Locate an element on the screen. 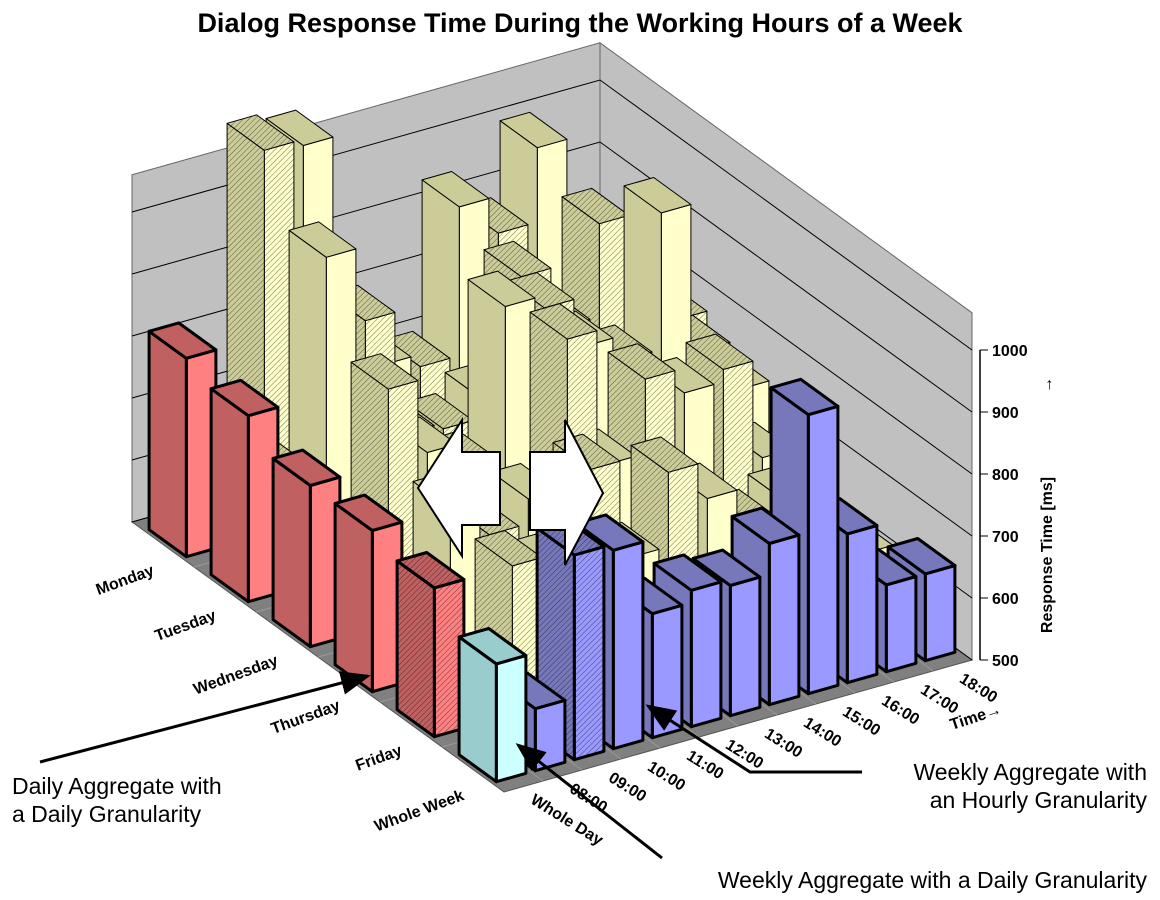 The width and height of the screenshot is (1160, 900). annotation-text: a Daily Granularity is located at coordinates (107, 814).